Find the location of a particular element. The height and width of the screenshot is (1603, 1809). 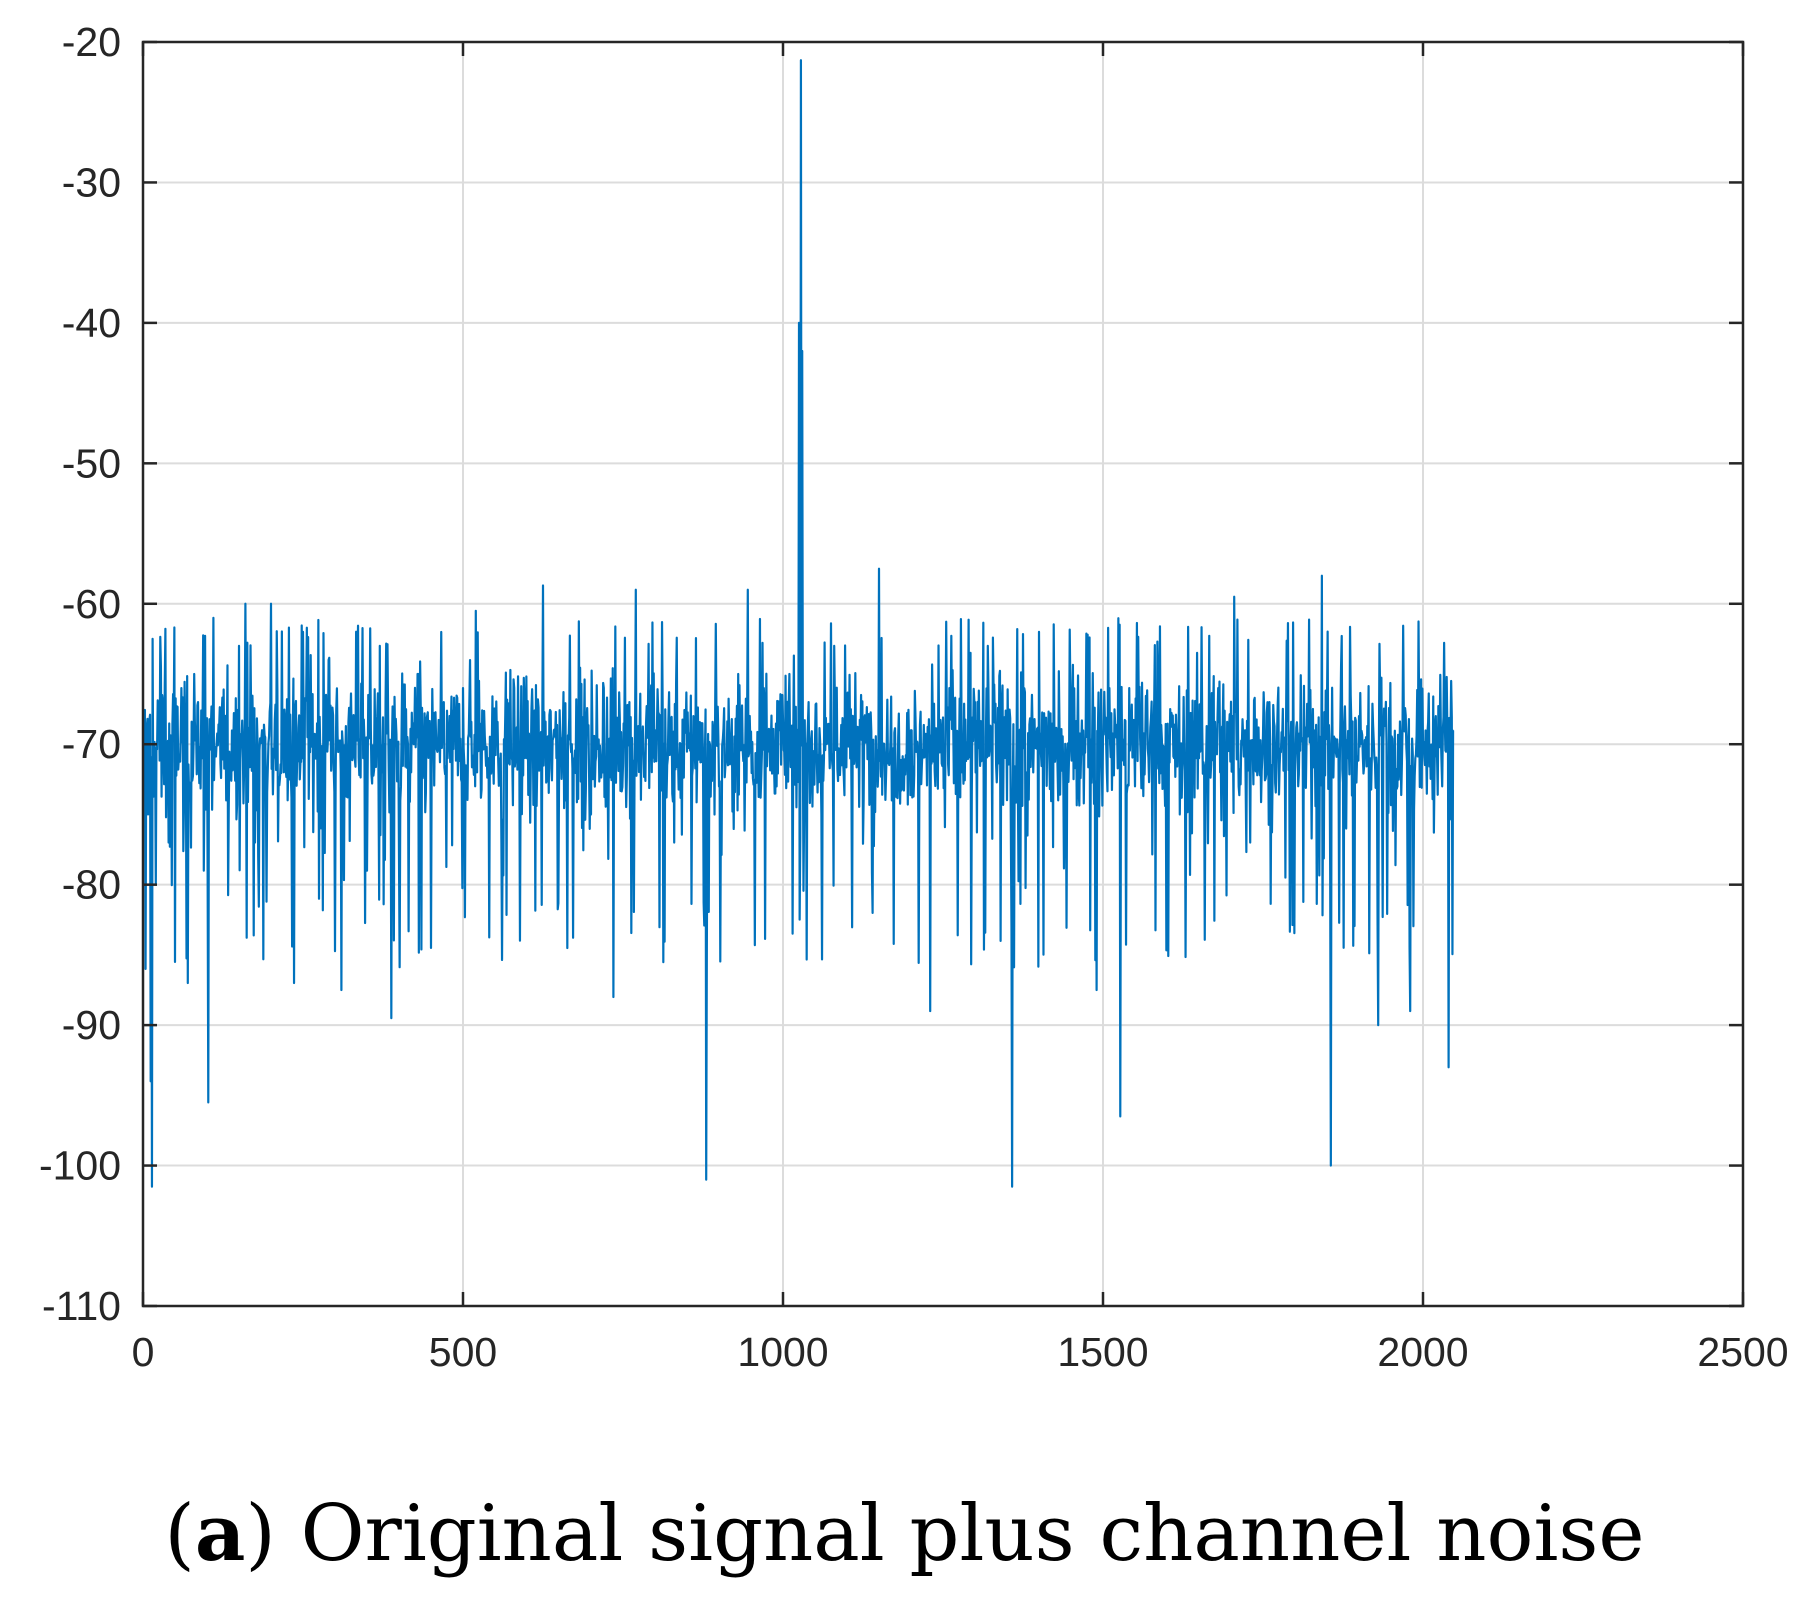

x-tick-label: 1000 is located at coordinates (782, 1352).